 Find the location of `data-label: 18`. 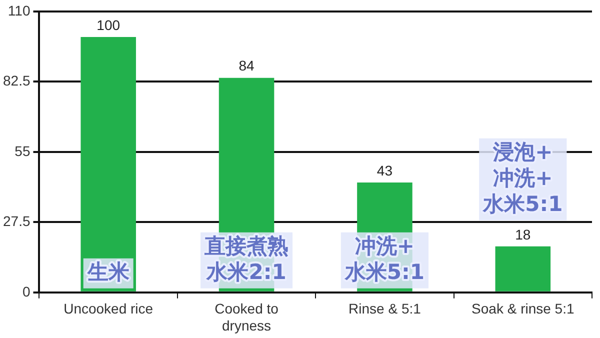

data-label: 18 is located at coordinates (523, 234).